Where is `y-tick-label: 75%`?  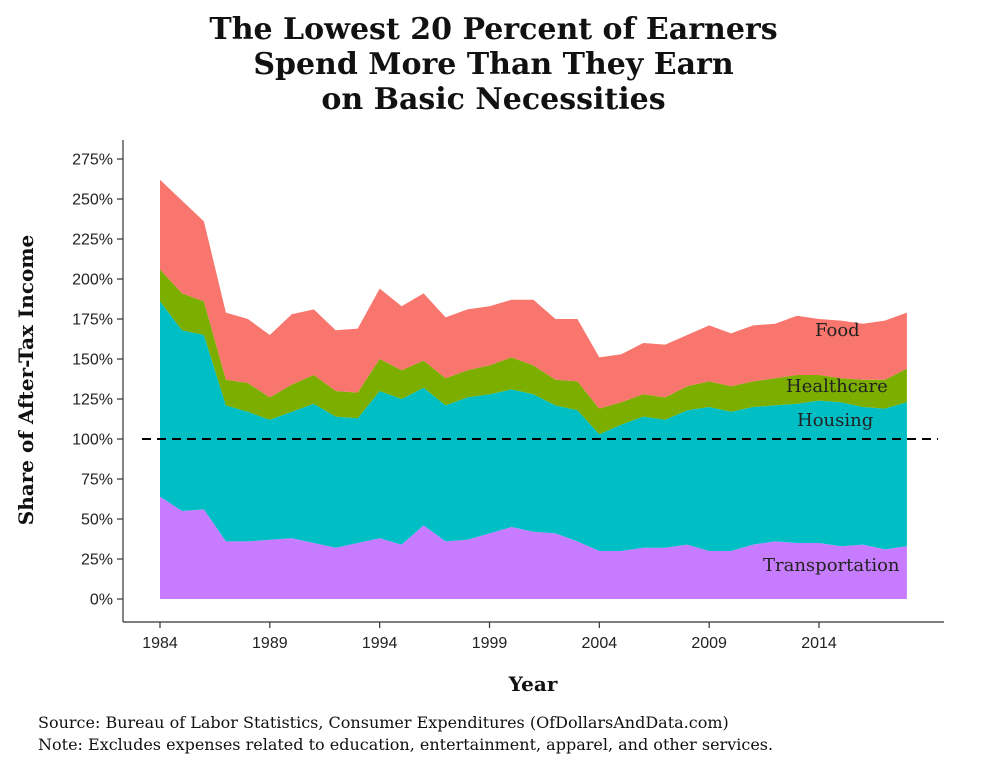
y-tick-label: 75% is located at coordinates (97, 480).